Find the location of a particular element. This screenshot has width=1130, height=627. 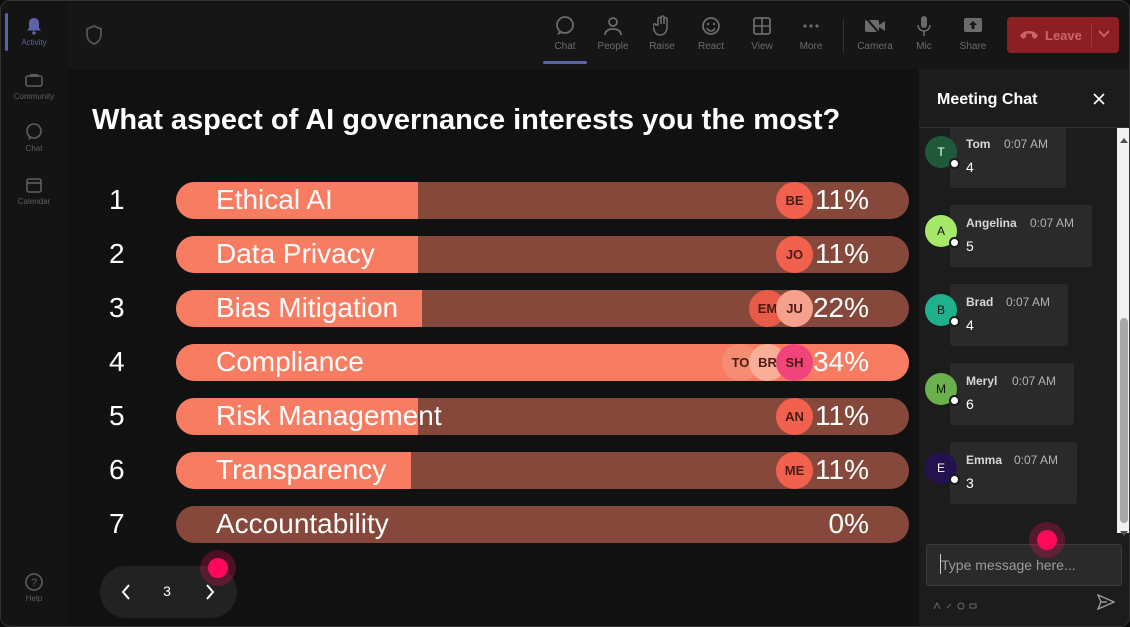

more-button-label: More is located at coordinates (811, 46).